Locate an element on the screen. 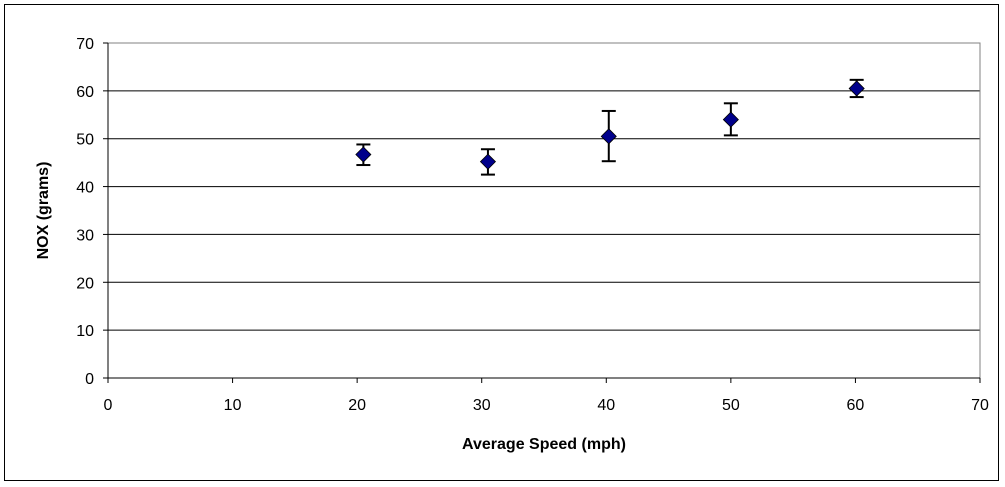 The image size is (1005, 487). x-tick-label: 30 is located at coordinates (482, 405).